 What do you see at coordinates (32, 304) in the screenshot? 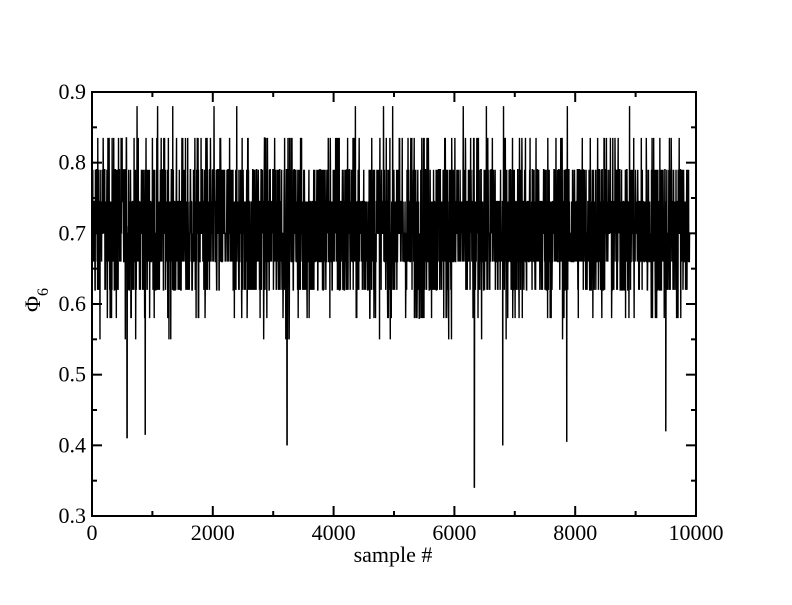
I see `y-axis-label-symbol: Φ` at bounding box center [32, 304].